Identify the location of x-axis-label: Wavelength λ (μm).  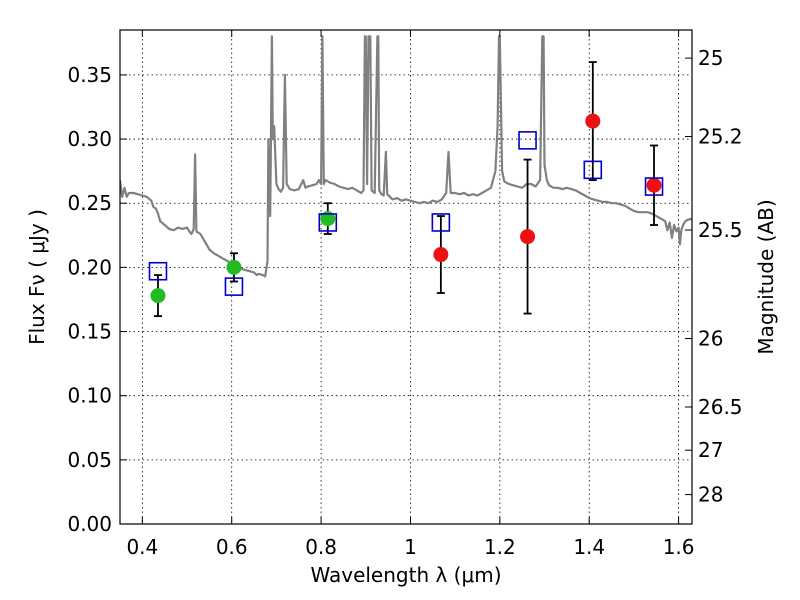
(405, 575).